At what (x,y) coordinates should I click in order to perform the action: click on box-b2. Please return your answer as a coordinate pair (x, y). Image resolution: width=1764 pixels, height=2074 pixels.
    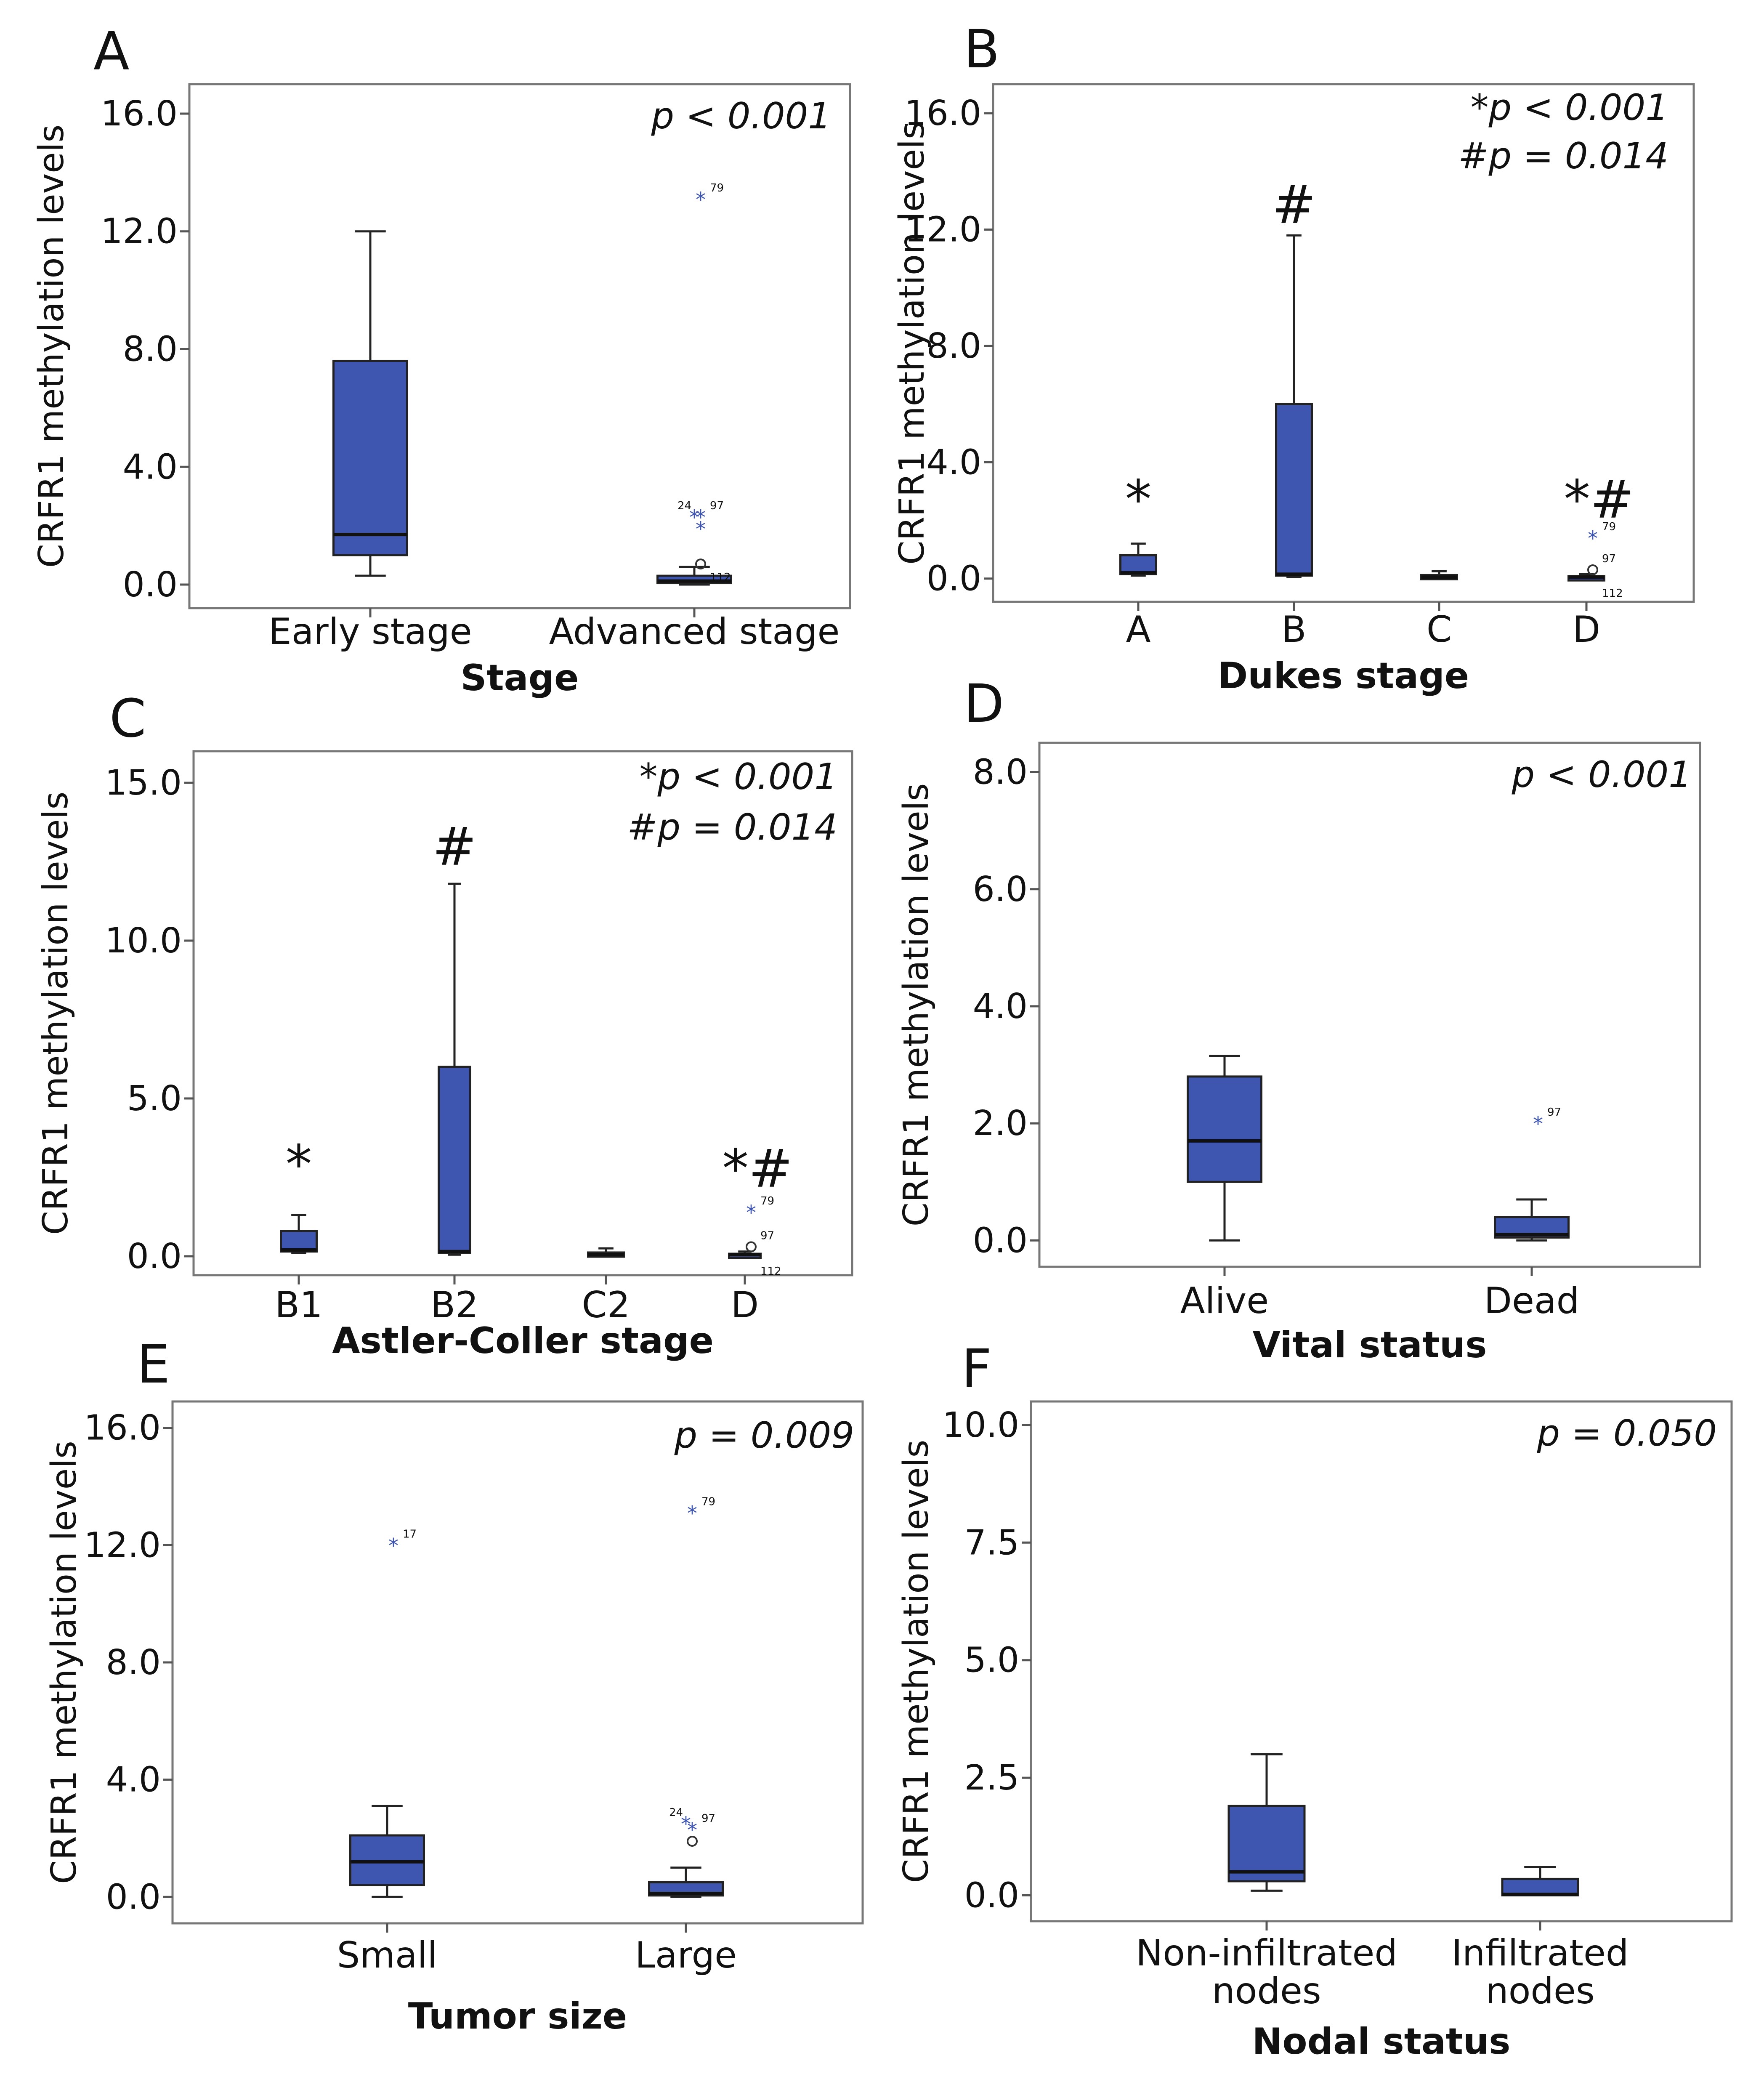
    Looking at the image, I should click on (454, 1070).